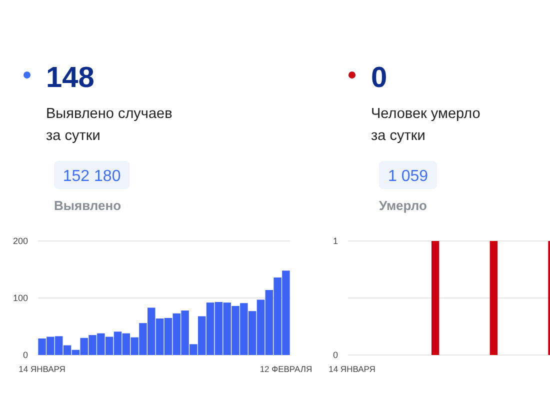 This screenshot has height=412, width=550. I want to click on y-tick-label: 1, so click(335, 241).